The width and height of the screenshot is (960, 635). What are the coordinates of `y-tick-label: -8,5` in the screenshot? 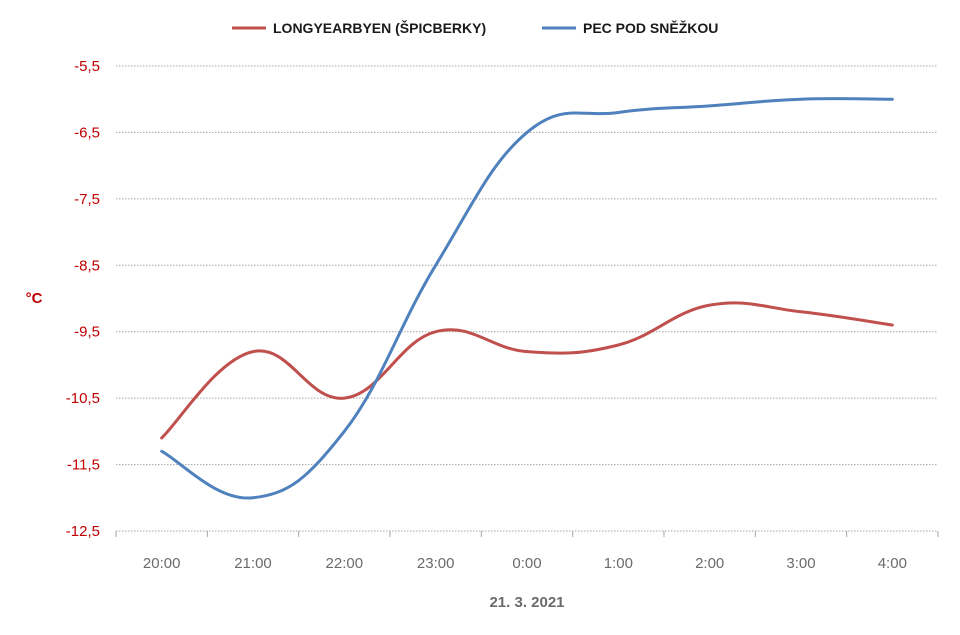 It's located at (87, 265).